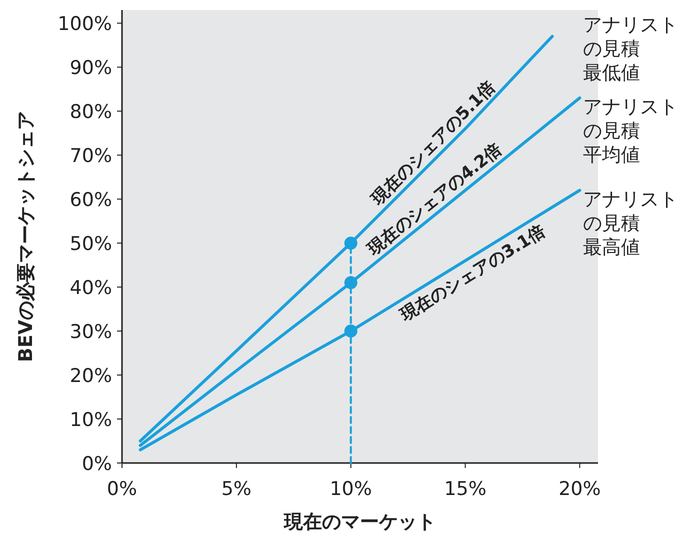 This screenshot has width=683, height=534. What do you see at coordinates (91, 244) in the screenshot?
I see `y-tick-label: 50%` at bounding box center [91, 244].